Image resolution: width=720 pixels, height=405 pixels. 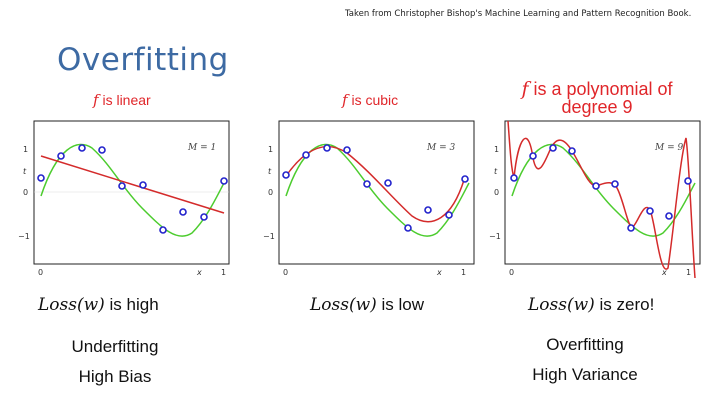 What do you see at coordinates (375, 184) in the screenshot?
I see `fit-curve-cubic` at bounding box center [375, 184].